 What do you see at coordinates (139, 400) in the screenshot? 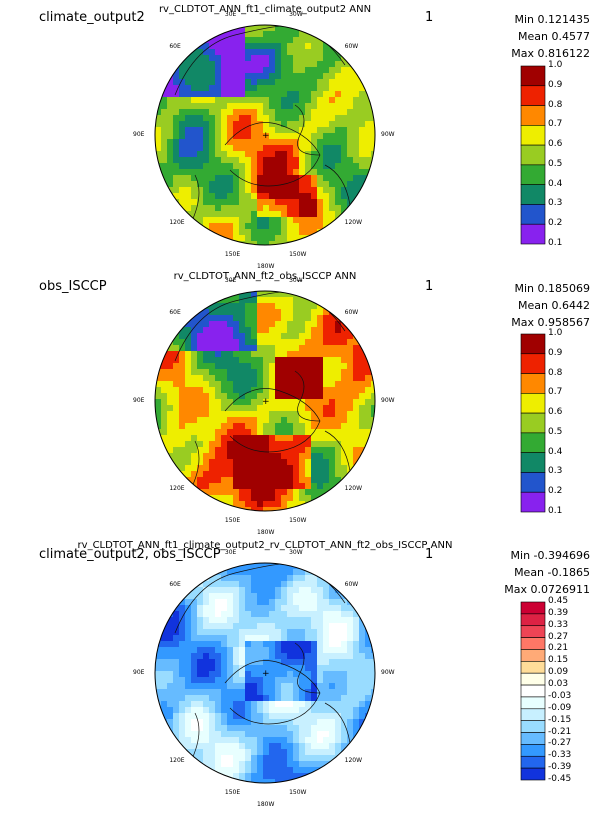
I see `lon-label: 90E` at bounding box center [139, 400].